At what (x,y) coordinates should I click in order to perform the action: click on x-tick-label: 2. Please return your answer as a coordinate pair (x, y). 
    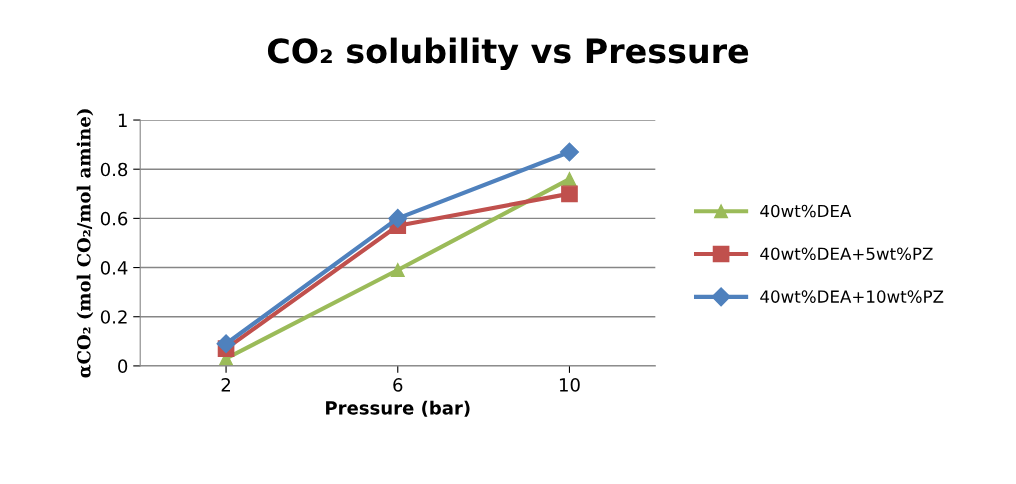
    Looking at the image, I should click on (225, 385).